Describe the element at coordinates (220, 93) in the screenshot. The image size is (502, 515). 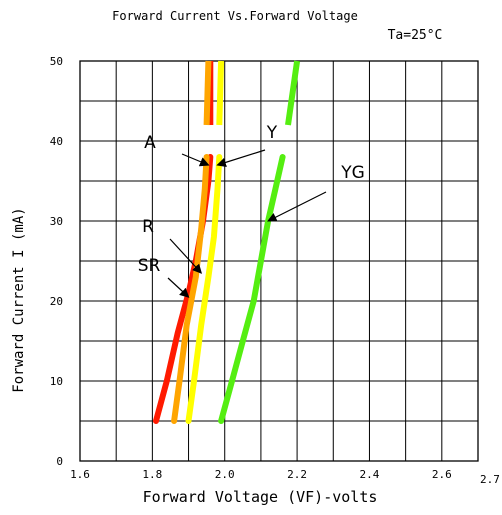
I see `series-y-upper` at that location.